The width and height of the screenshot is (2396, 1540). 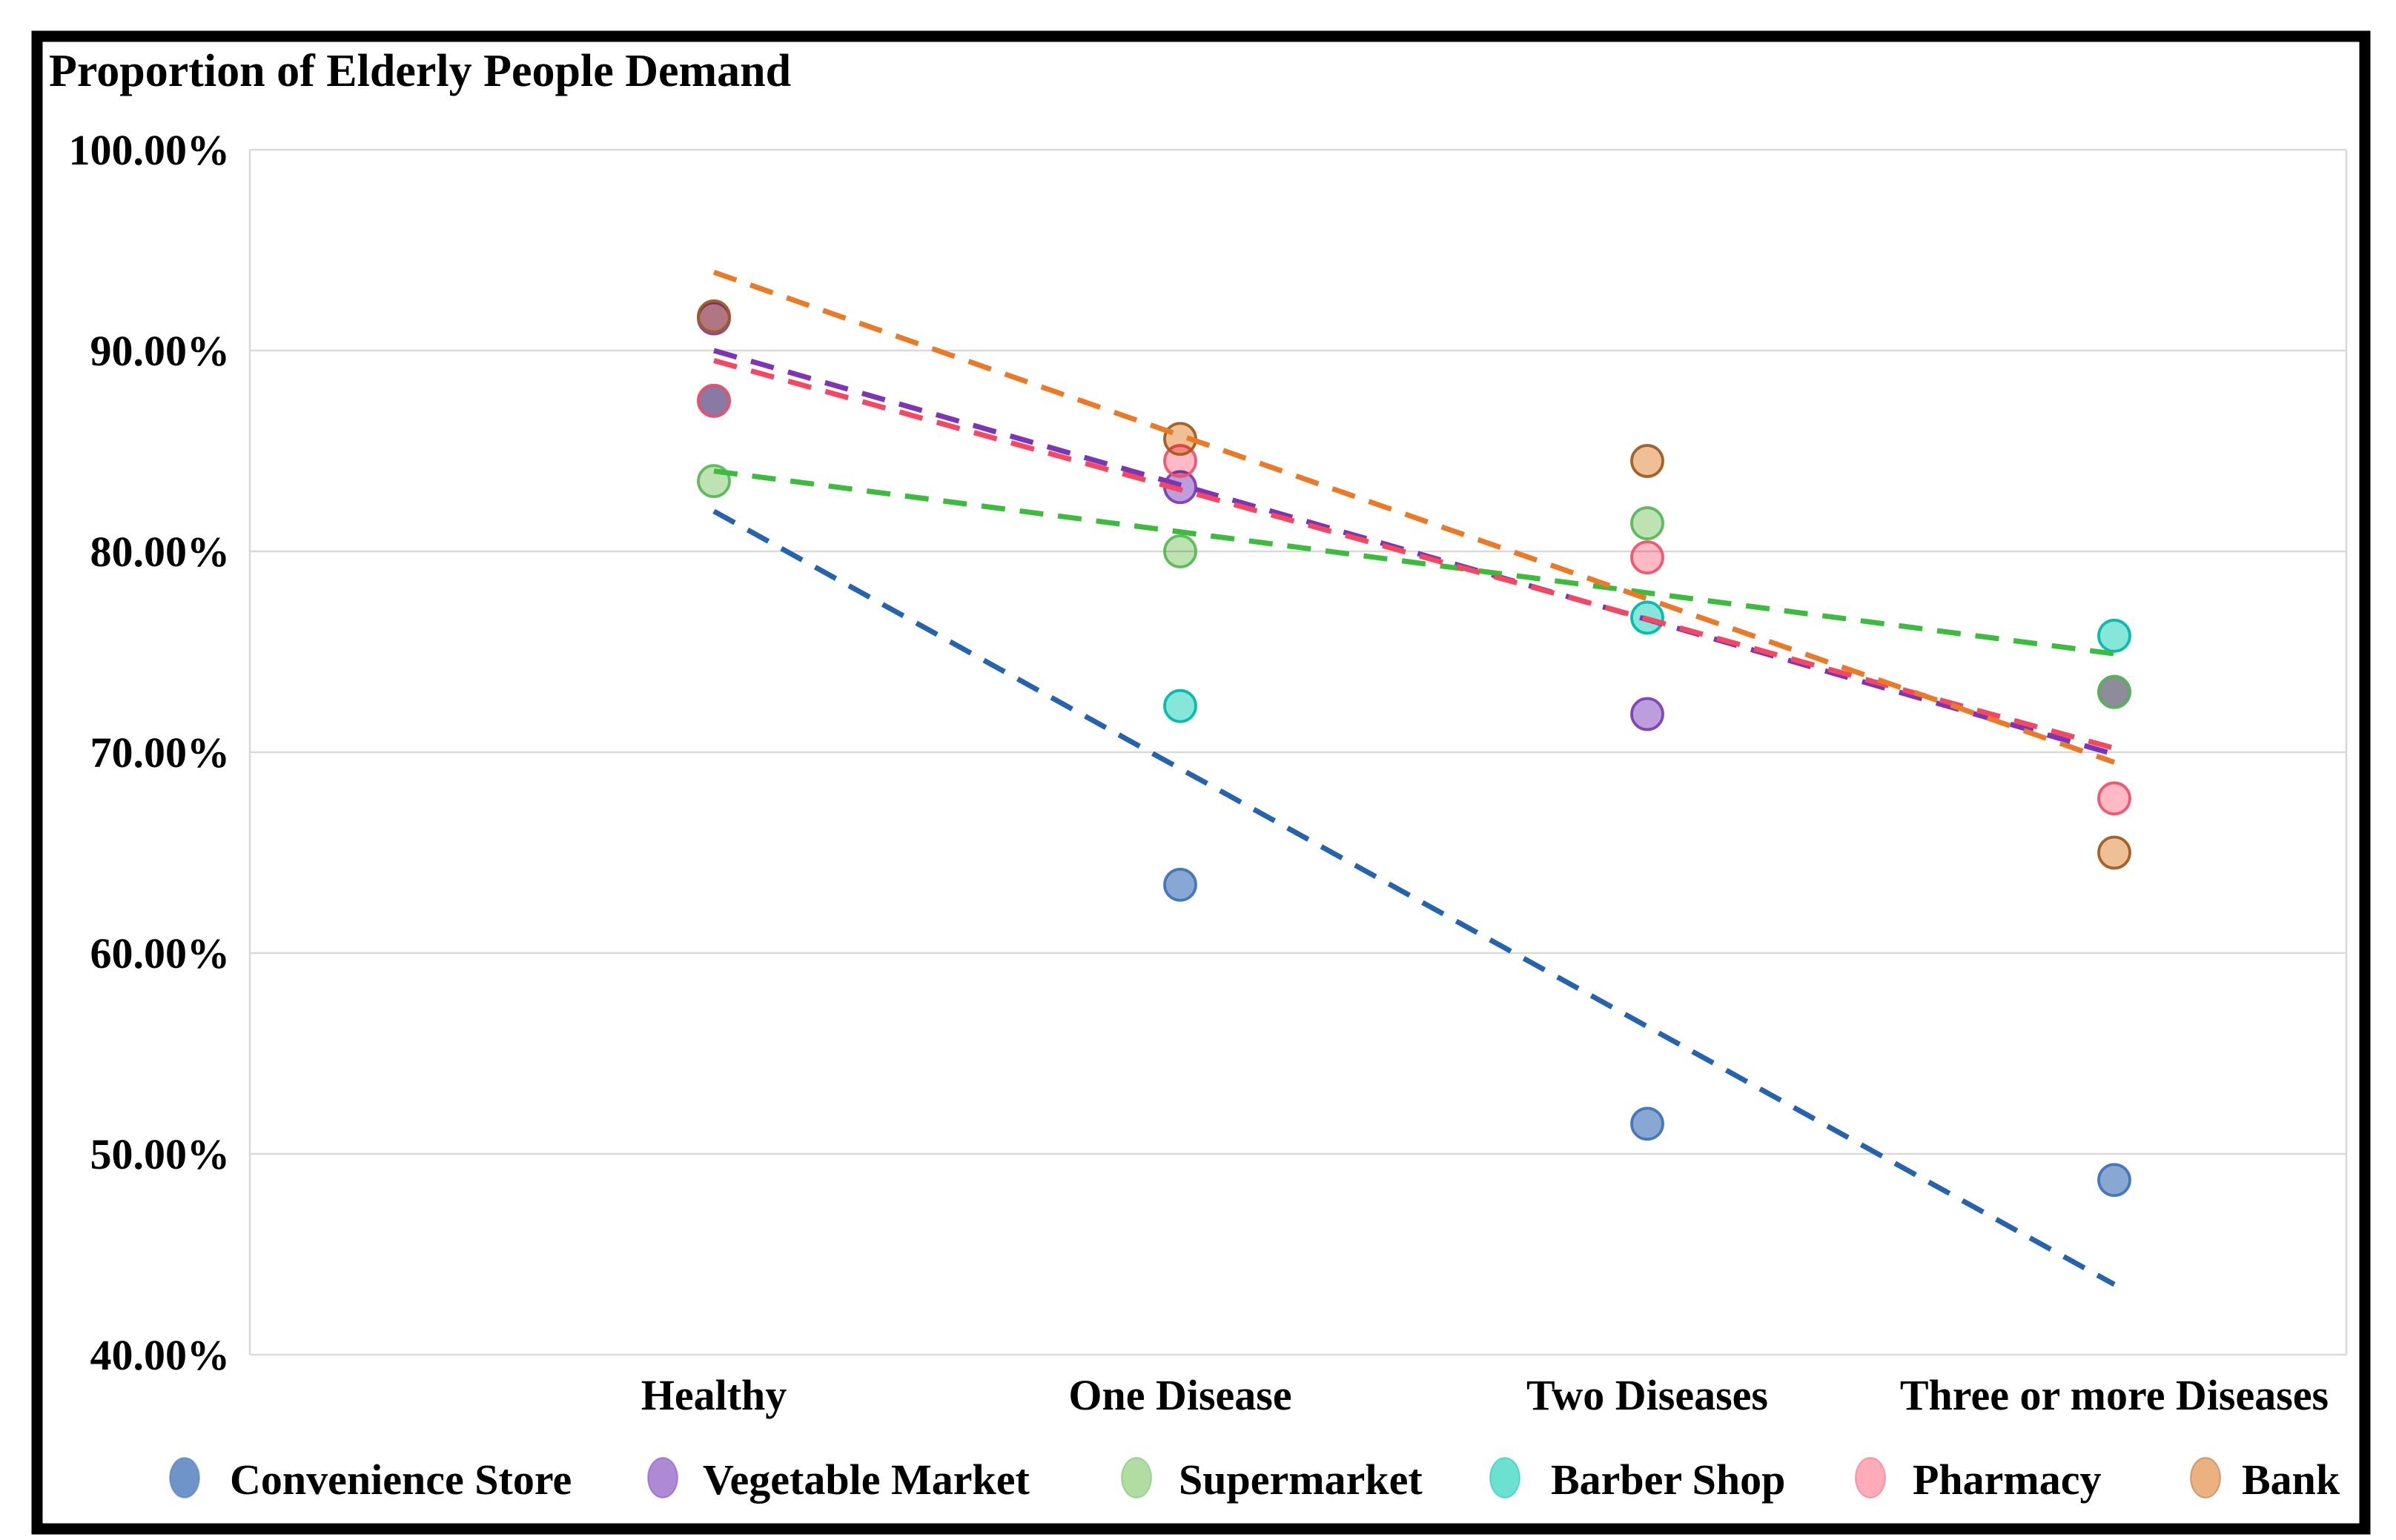 I want to click on point-fill-supermarket-two-diseases, so click(x=1647, y=524).